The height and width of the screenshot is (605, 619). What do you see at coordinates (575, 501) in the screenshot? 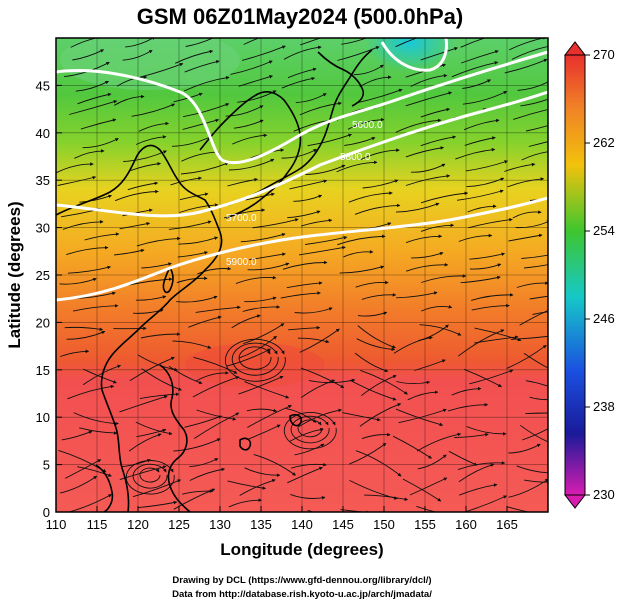
I see `colorbar-bottom-arrow` at bounding box center [575, 501].